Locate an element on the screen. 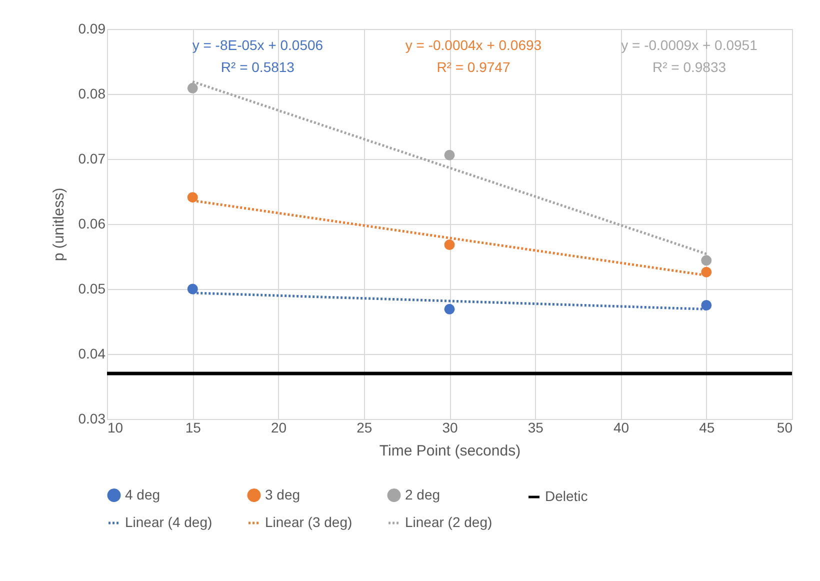  x-tick-label: 35 is located at coordinates (536, 428).